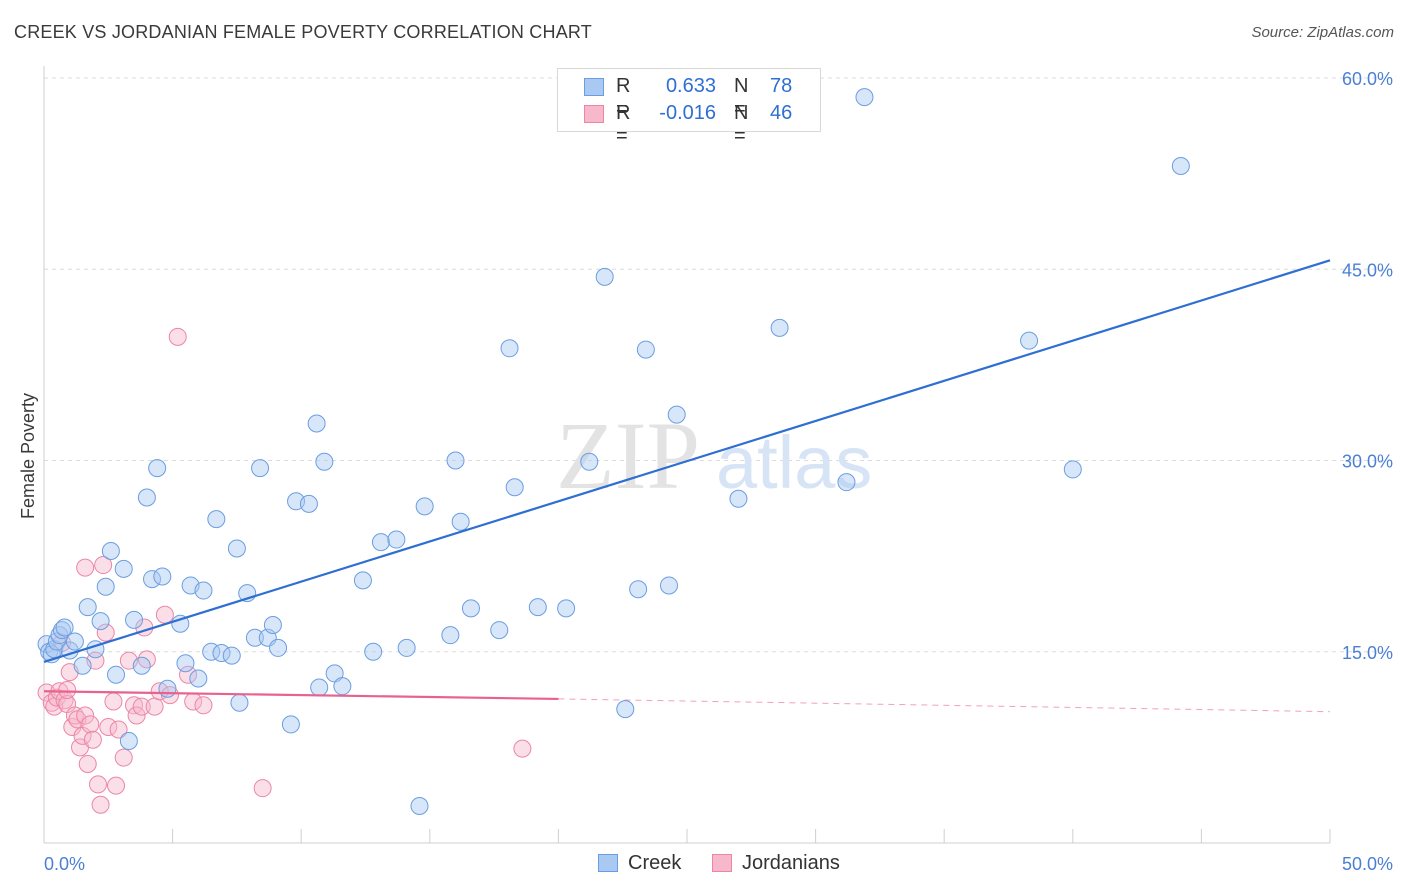 The height and width of the screenshot is (892, 1406). Describe the element at coordinates (781, 86) in the screenshot. I see `creek-n-value: 78` at that location.